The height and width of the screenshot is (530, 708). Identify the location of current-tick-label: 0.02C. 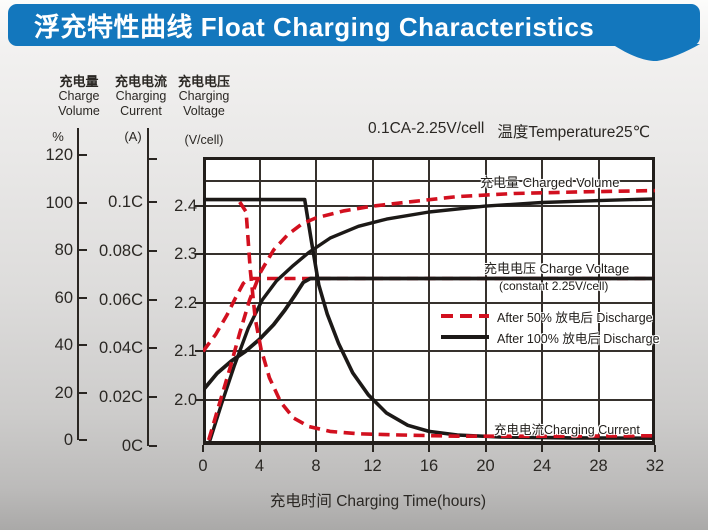
(120, 397).